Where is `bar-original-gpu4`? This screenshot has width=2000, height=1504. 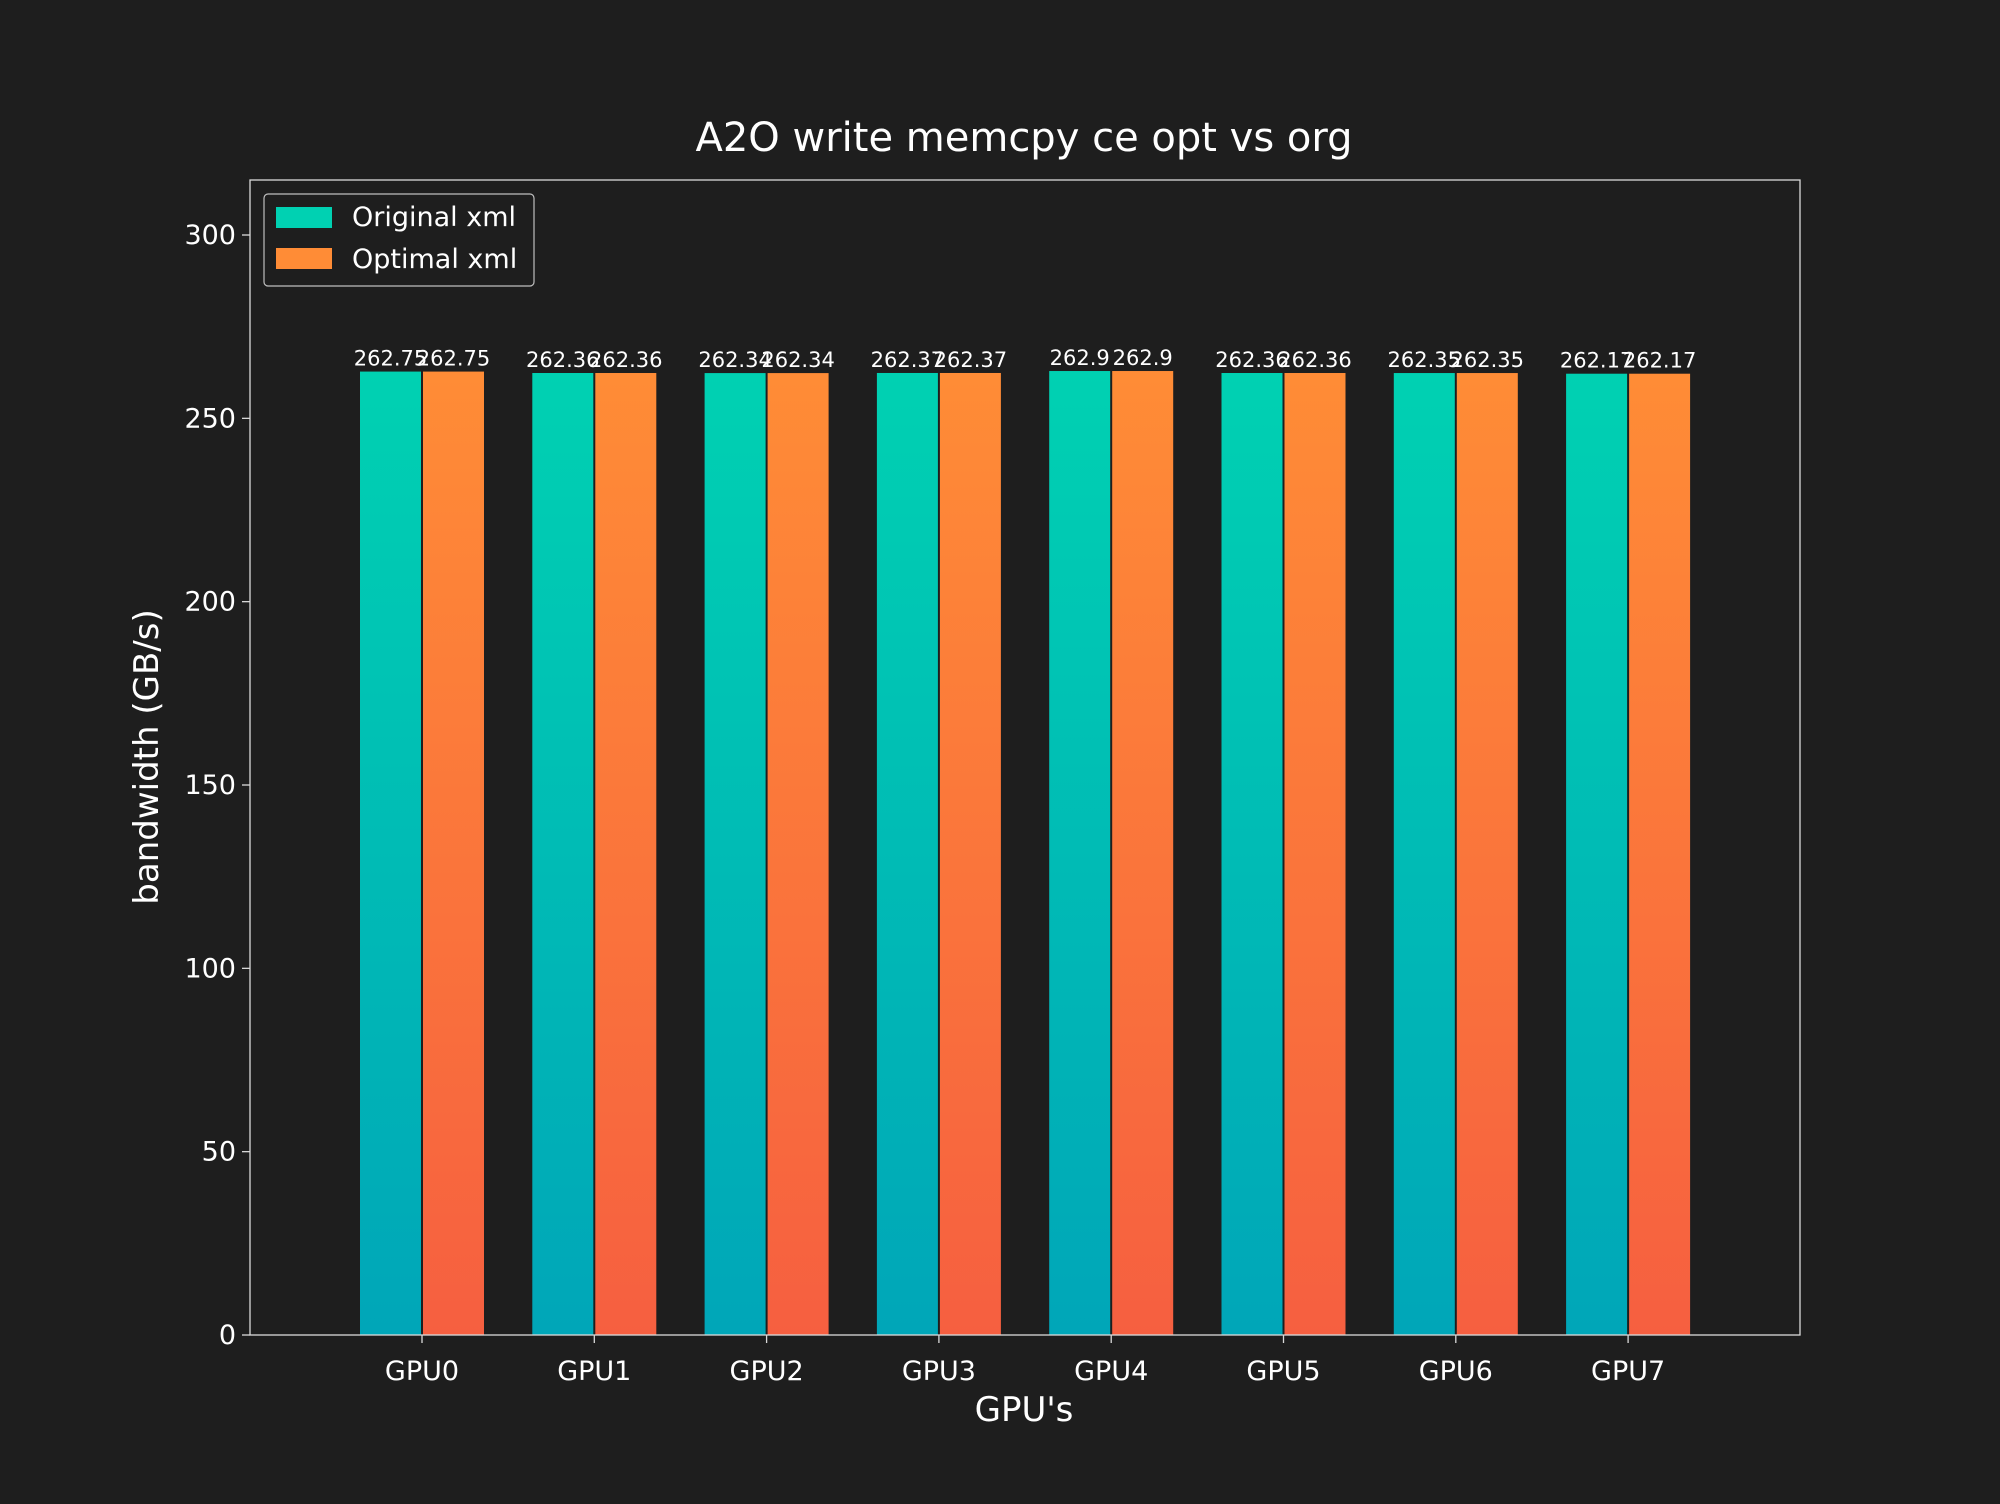
bar-original-gpu4 is located at coordinates (1080, 853).